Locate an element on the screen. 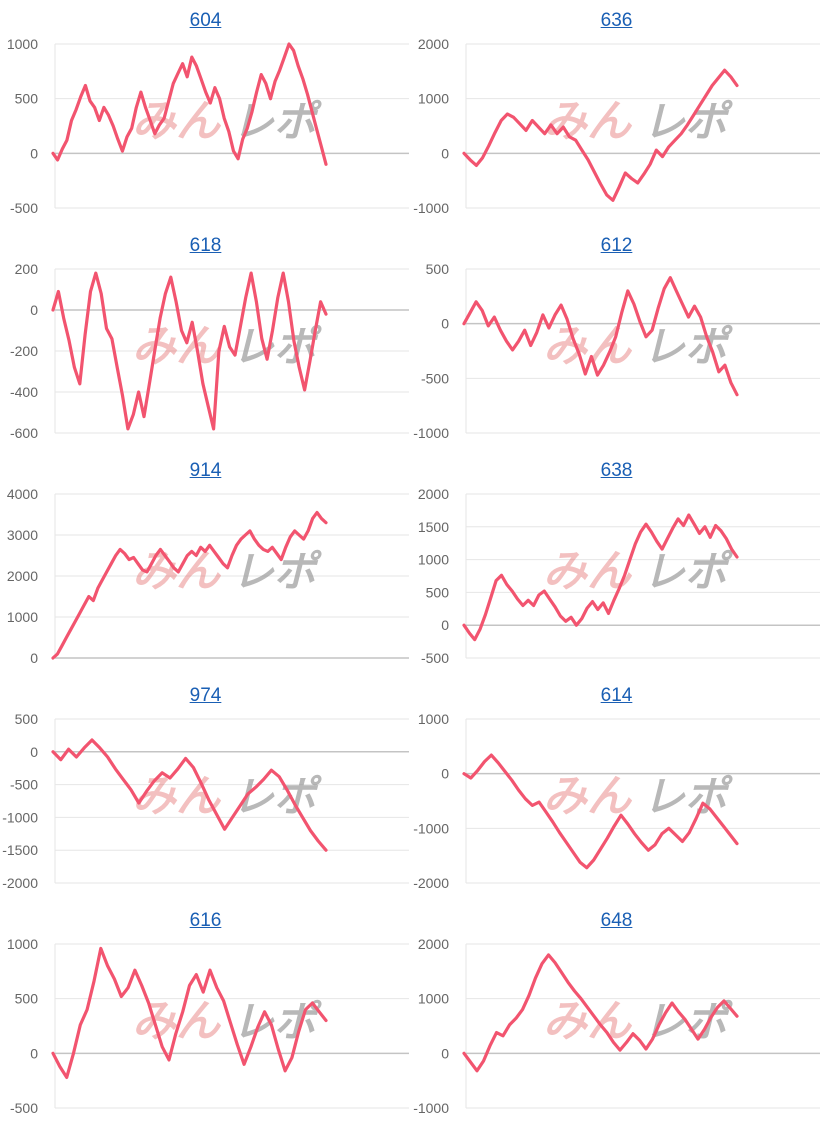 This screenshot has width=822, height=1125. chart-panel: 648 2000 1000 0 -1000 みん レポ is located at coordinates (616, 1012).